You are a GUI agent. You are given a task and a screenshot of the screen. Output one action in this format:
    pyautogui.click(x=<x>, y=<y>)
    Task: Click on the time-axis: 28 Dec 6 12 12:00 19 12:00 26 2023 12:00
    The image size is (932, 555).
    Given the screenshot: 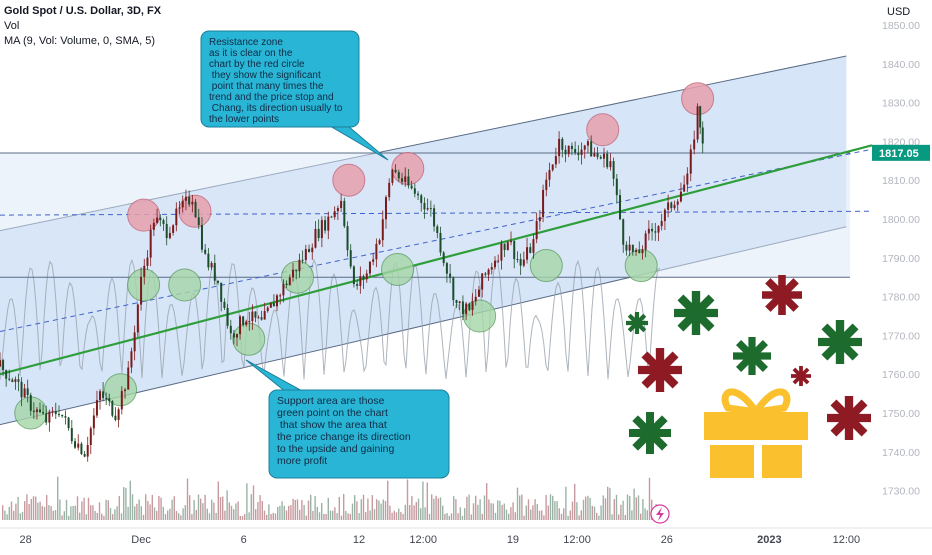 What is the action you would take?
    pyautogui.click(x=466, y=527)
    